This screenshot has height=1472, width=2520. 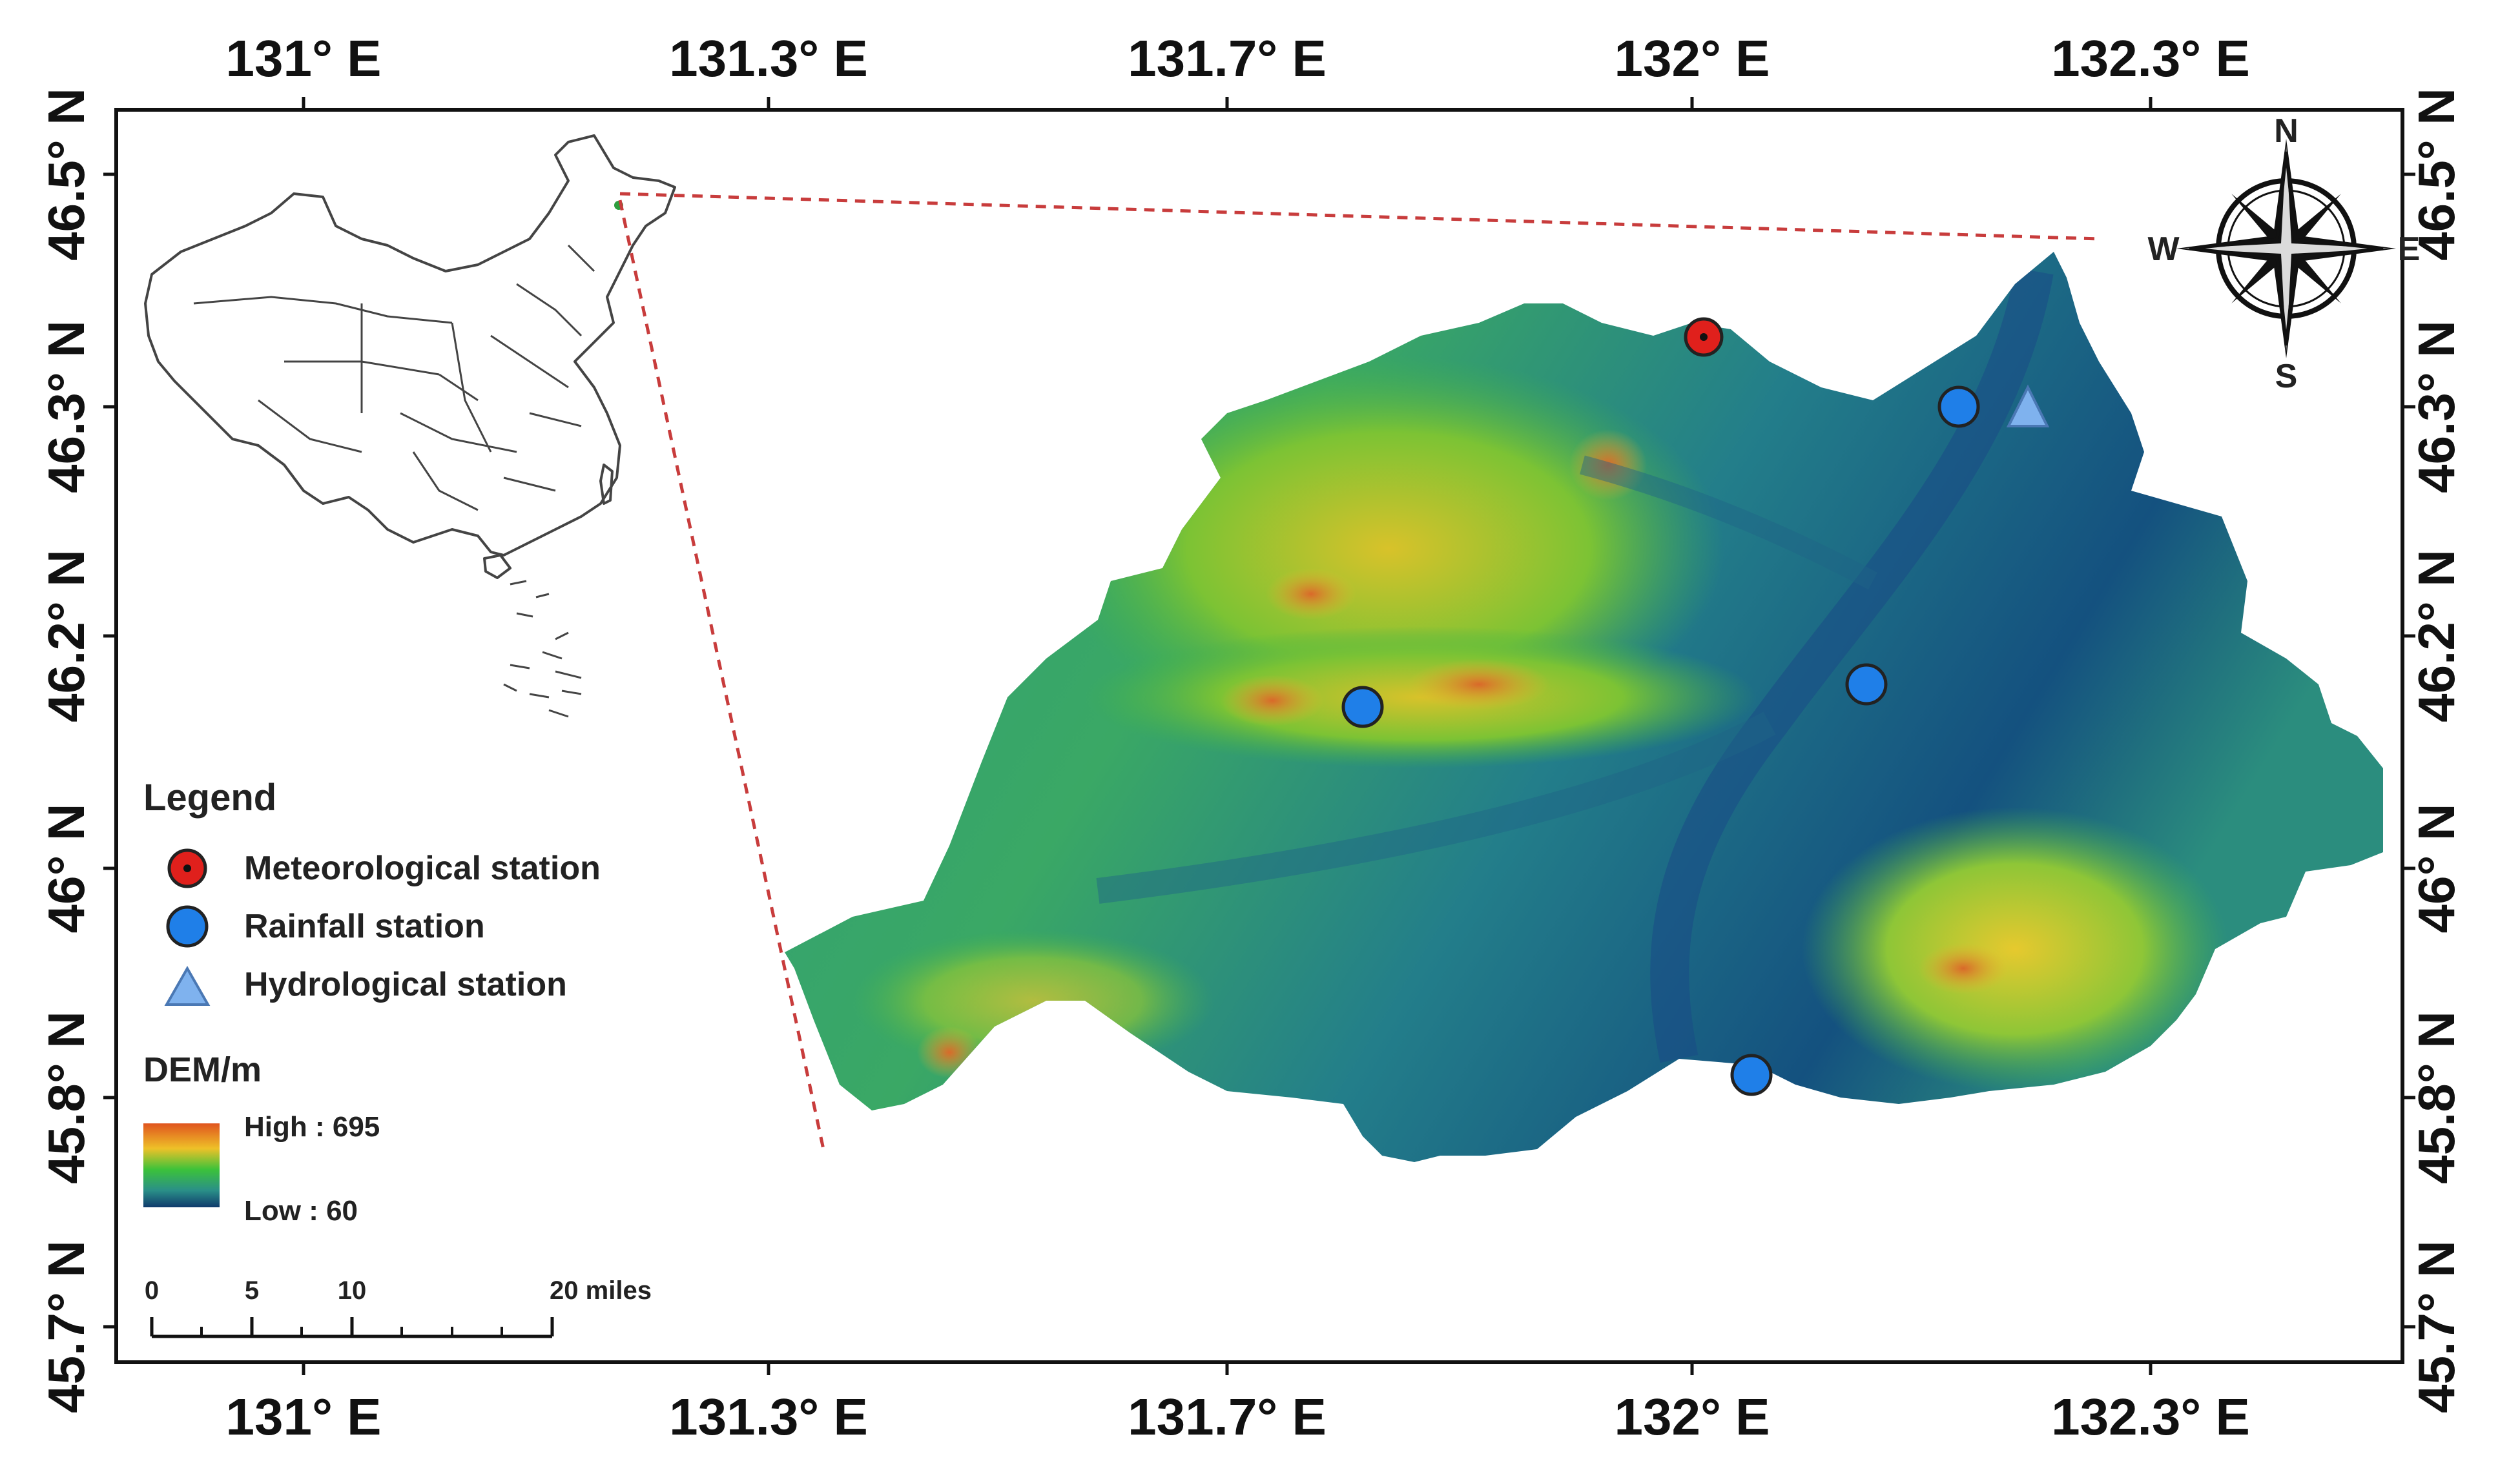 I want to click on peak-southeast, so click(x=1963, y=969).